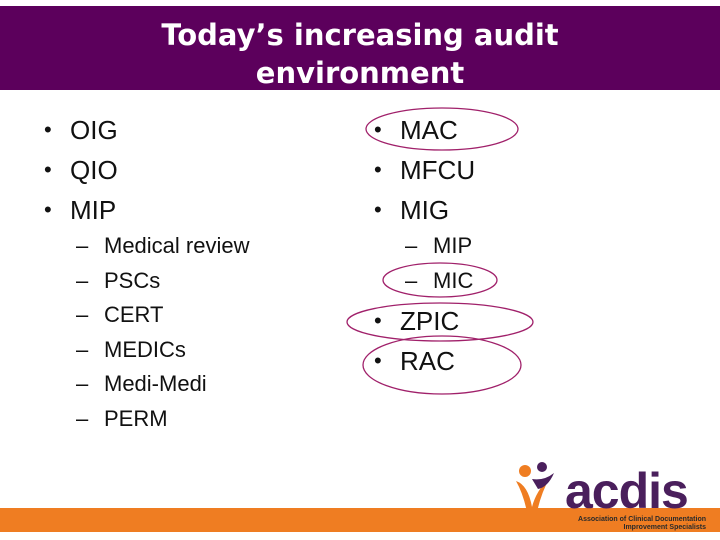  I want to click on sub-item: PERM, so click(163, 419).